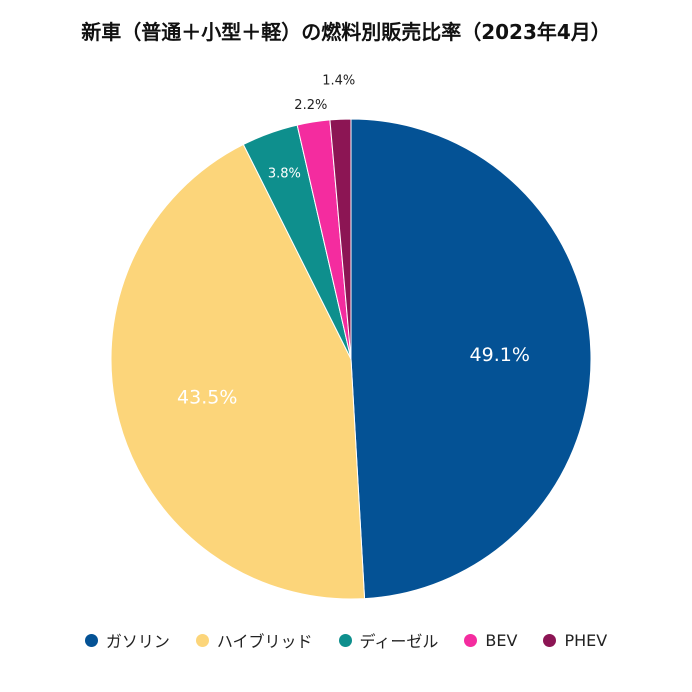 The width and height of the screenshot is (692, 692). Describe the element at coordinates (137, 641) in the screenshot. I see `legend-label-gasoline: ガソリン` at that location.